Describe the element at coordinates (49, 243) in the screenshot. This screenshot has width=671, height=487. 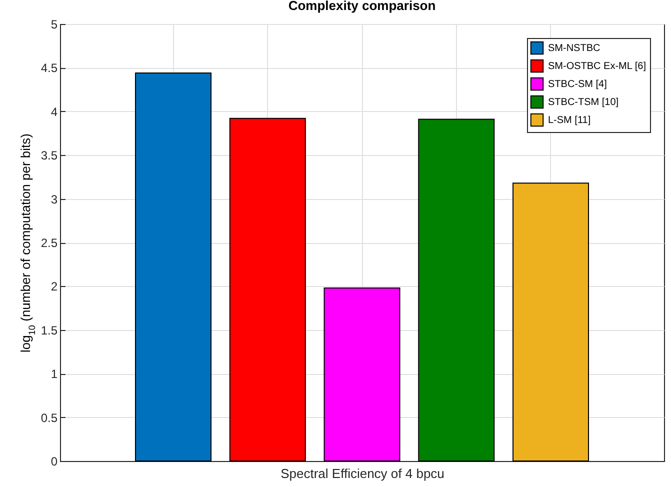
I see `y-tick-label: 2.5` at that location.